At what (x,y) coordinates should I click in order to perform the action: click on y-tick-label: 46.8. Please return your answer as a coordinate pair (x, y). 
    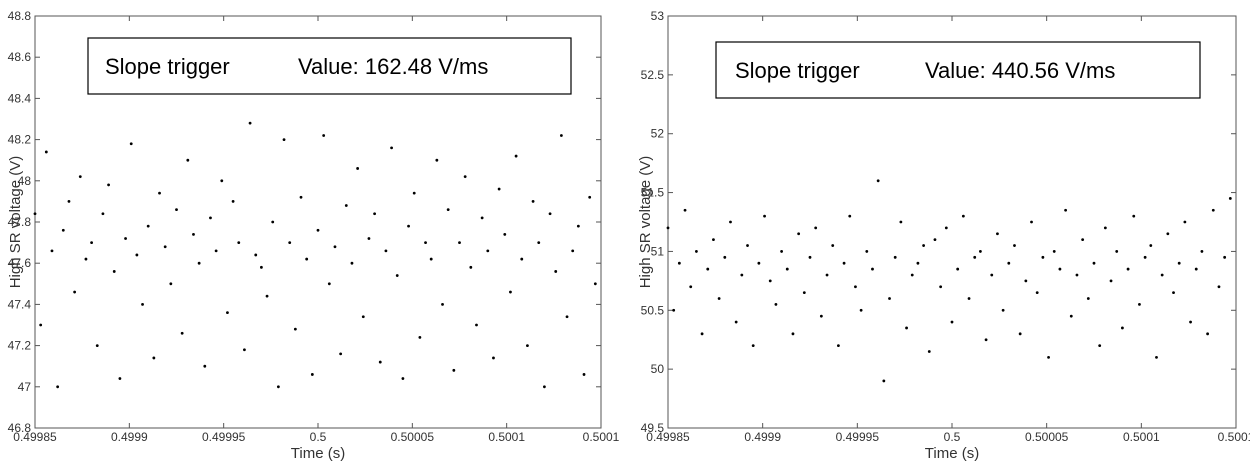
    Looking at the image, I should click on (20, 428).